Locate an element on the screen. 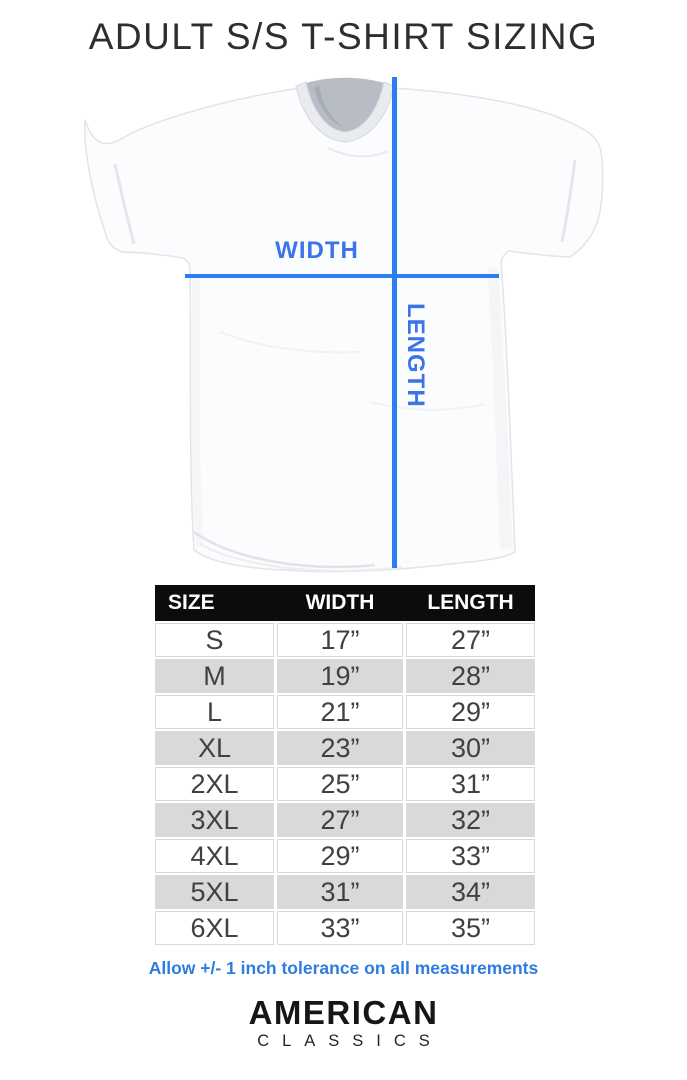 This screenshot has width=687, height=1080. table-row: 2XL 25” 31” is located at coordinates (345, 784).